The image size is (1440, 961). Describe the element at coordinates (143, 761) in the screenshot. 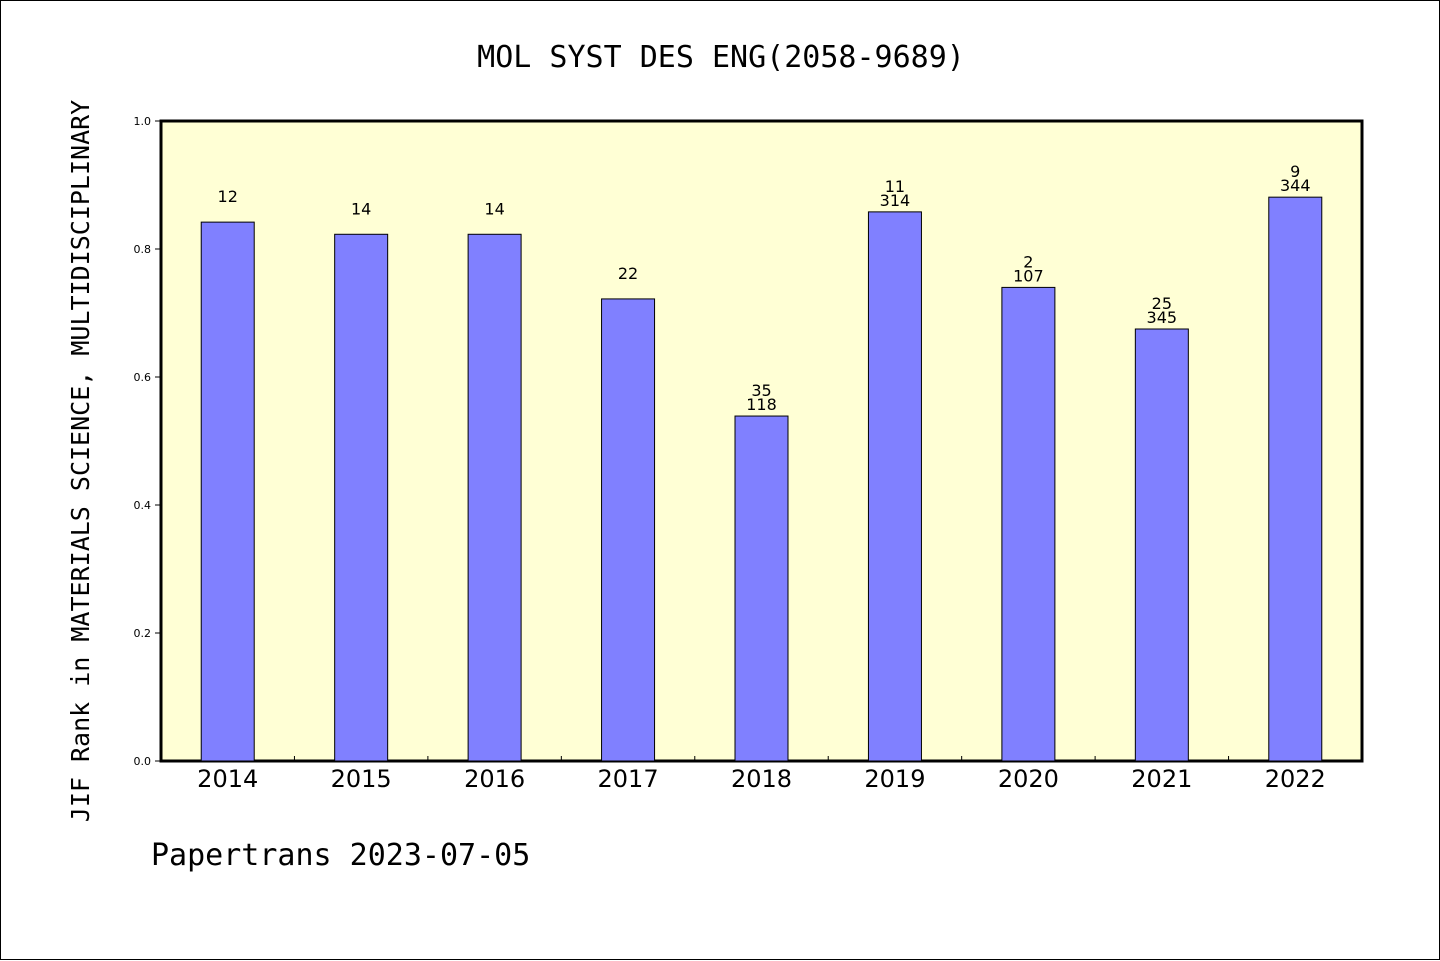

I see `y-tick-label: 0.0` at that location.